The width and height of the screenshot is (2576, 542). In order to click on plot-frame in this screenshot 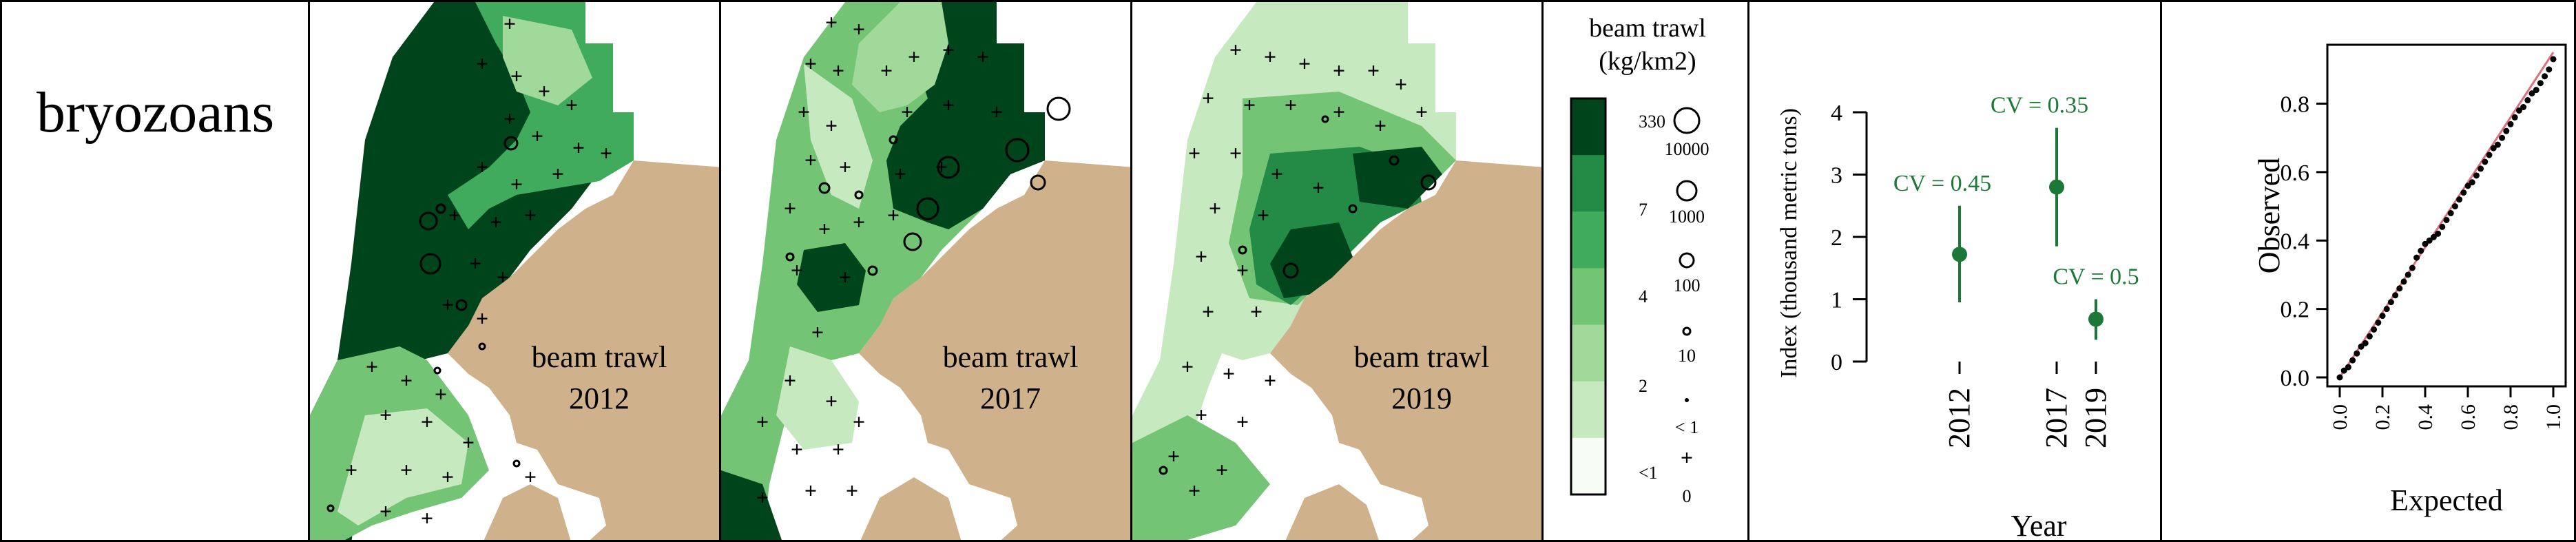, I will do `click(2446, 215)`.